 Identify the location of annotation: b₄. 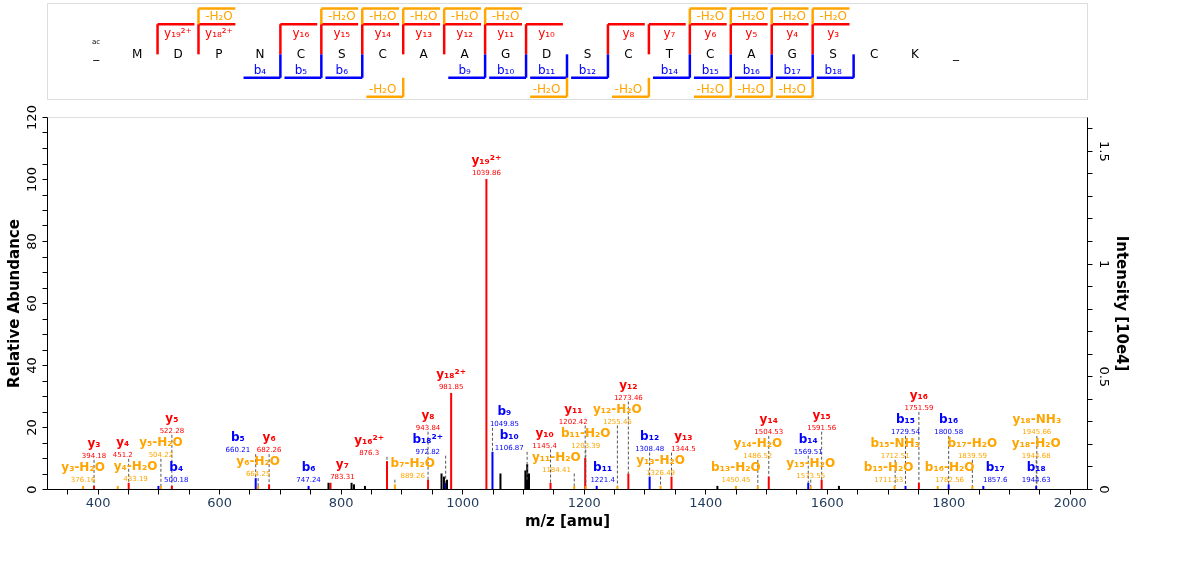
(176, 466).